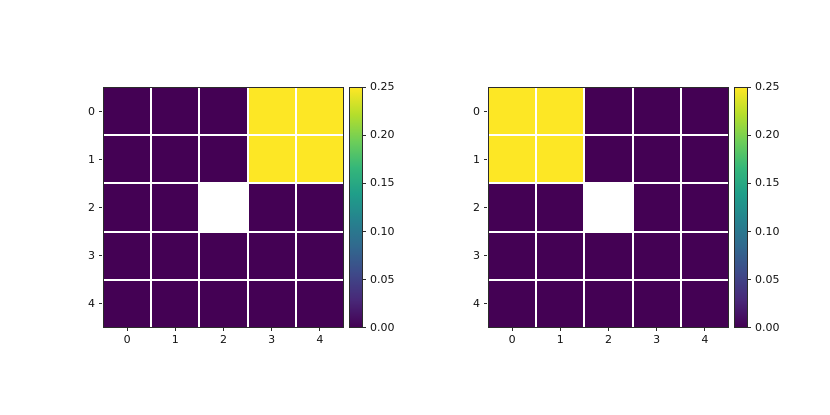 Image resolution: width=830 pixels, height=415 pixels. Describe the element at coordinates (772, 207) in the screenshot. I see `colorbar-tick-labels: 0.00 0.05 0.10 0.15 0.20 0.25` at that location.